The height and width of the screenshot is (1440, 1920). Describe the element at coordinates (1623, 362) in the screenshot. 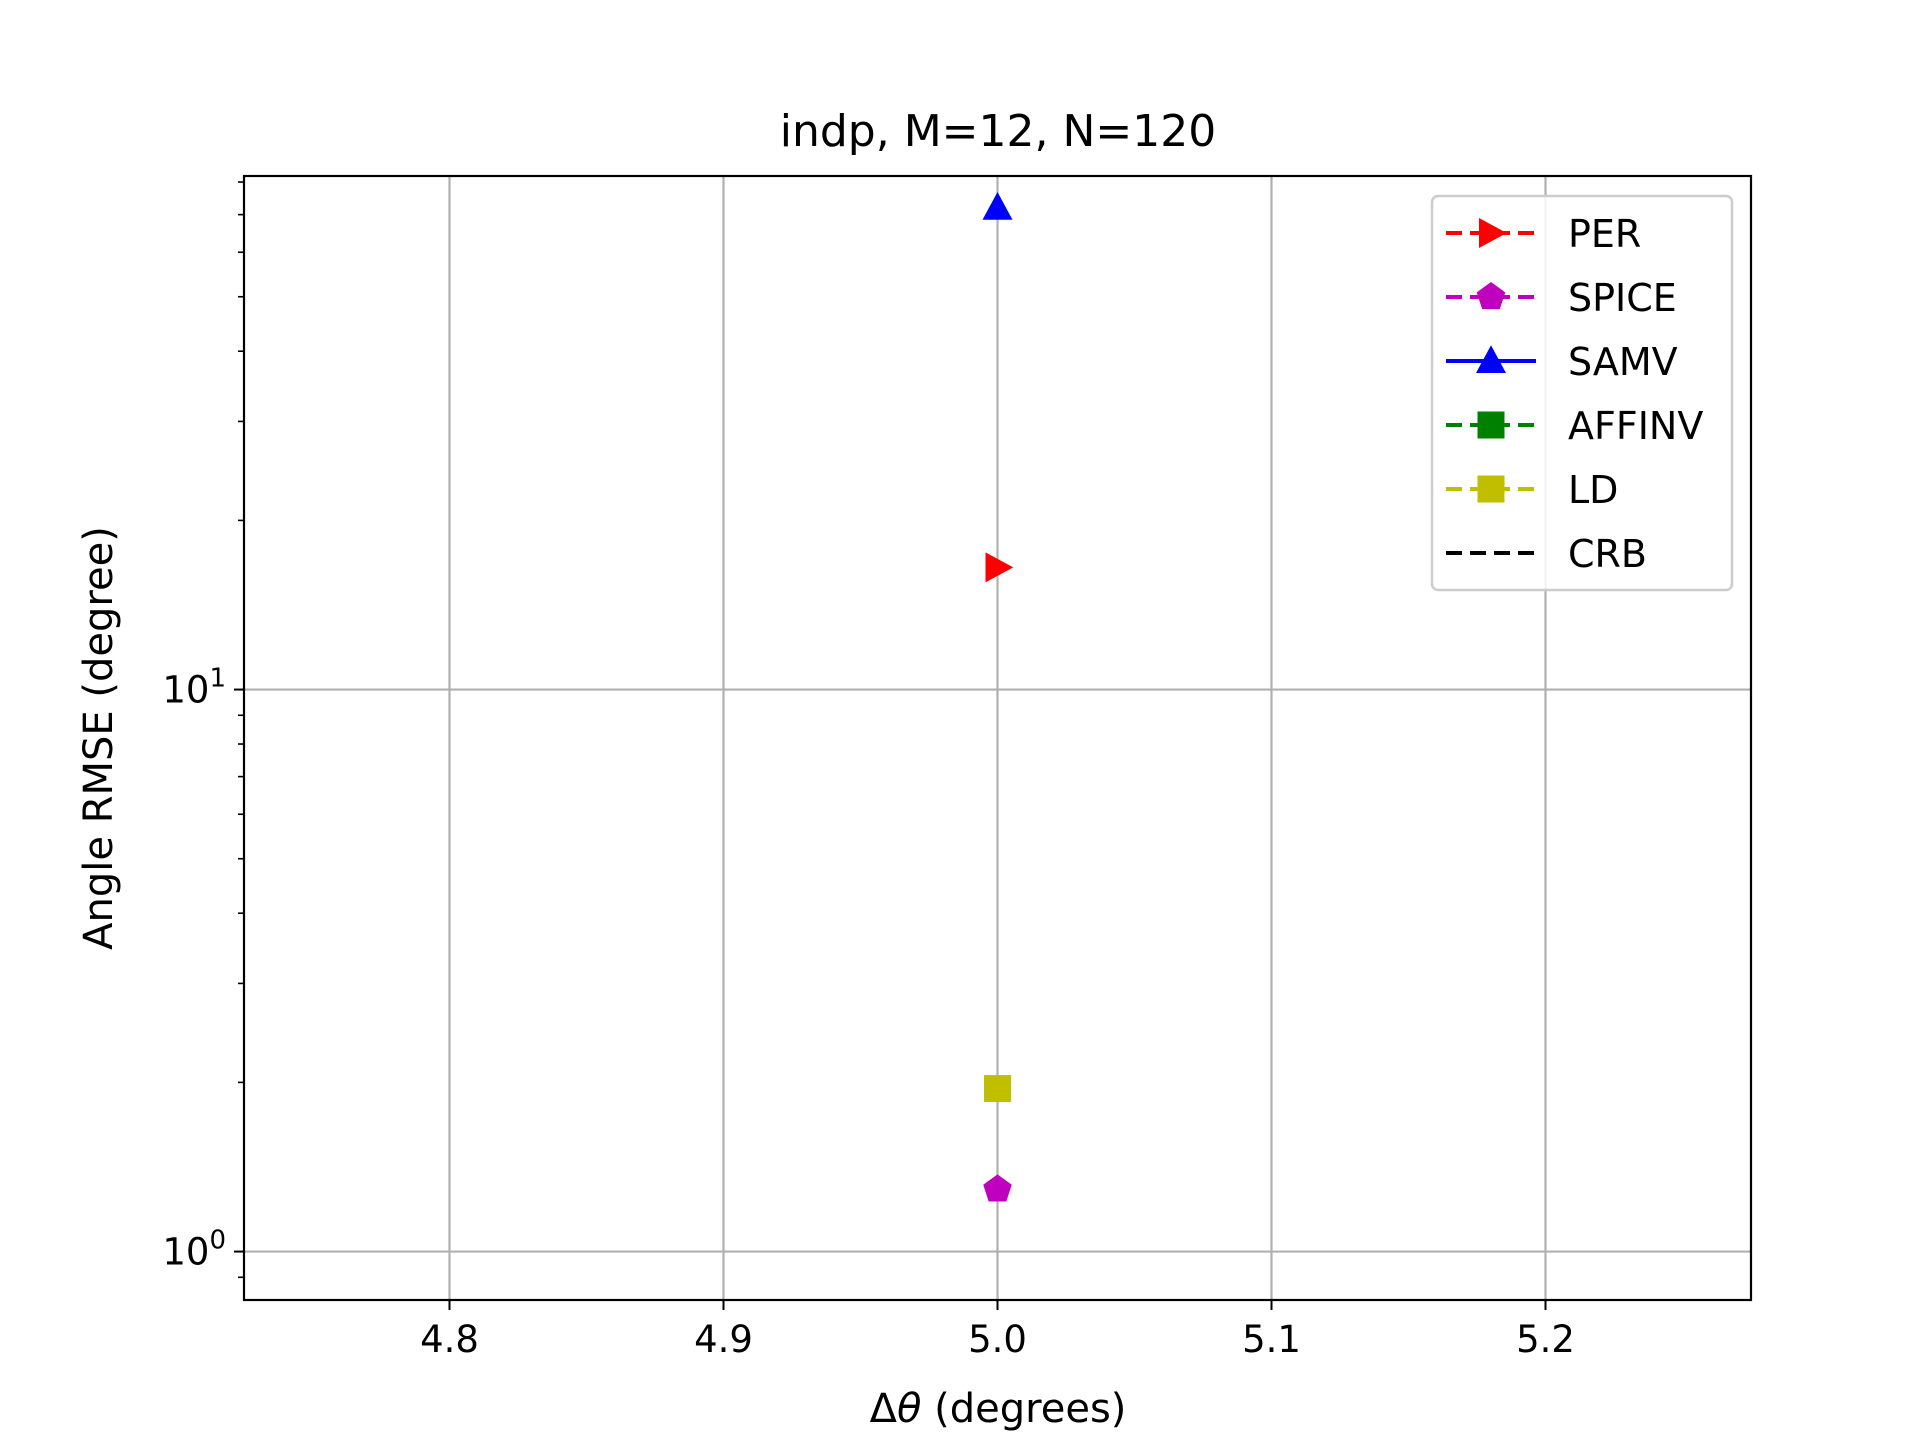

I see `legend-label-samv: SAMV` at that location.